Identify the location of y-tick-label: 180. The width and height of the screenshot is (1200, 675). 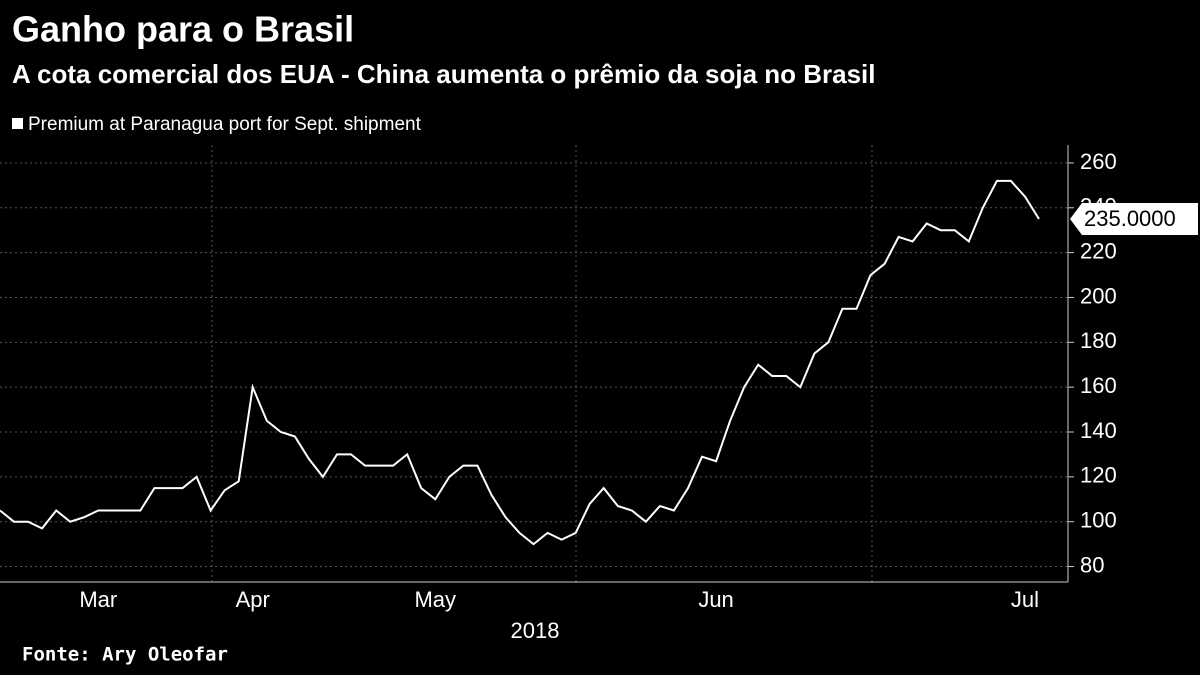
(1098, 340).